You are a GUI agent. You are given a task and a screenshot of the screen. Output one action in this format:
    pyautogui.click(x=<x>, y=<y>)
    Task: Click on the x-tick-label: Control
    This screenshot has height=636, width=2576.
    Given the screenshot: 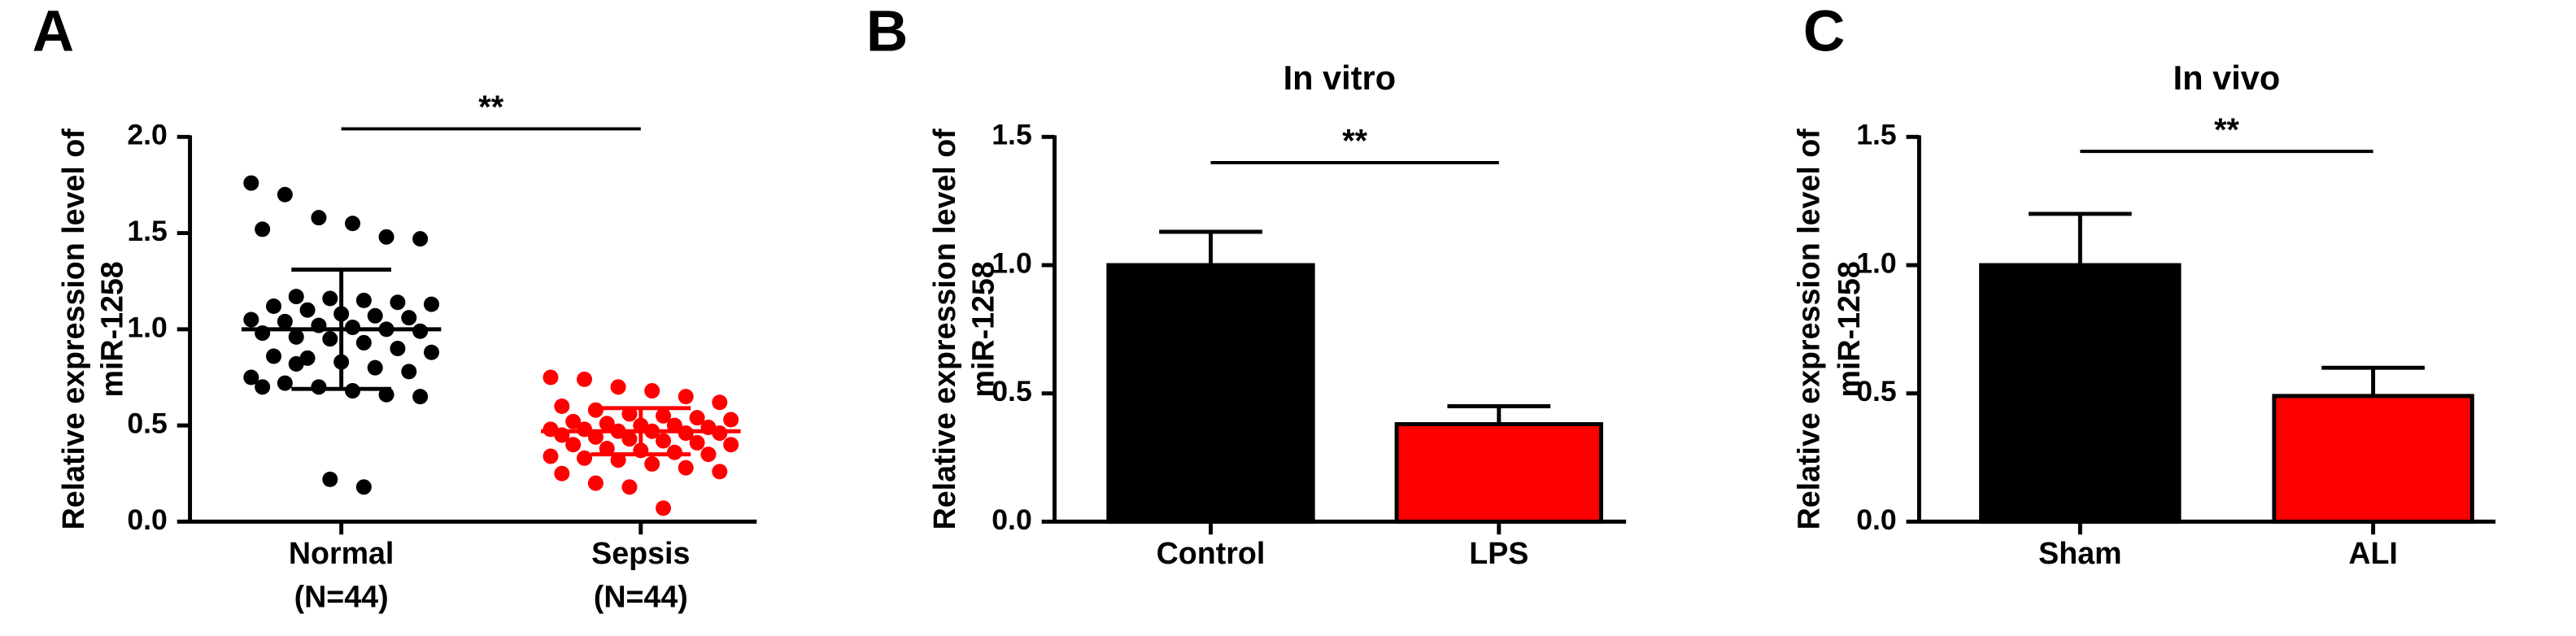 What is the action you would take?
    pyautogui.click(x=1211, y=553)
    